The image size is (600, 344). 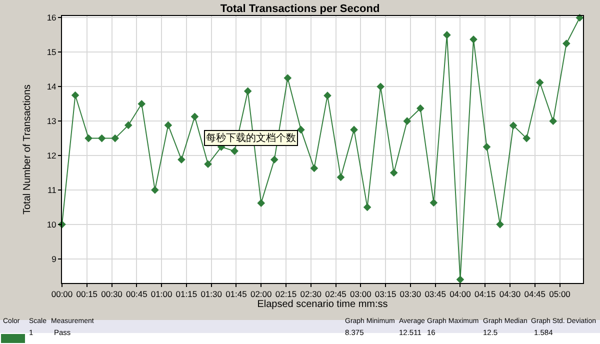 I want to click on y-tick-label: 11, so click(x=52, y=189).